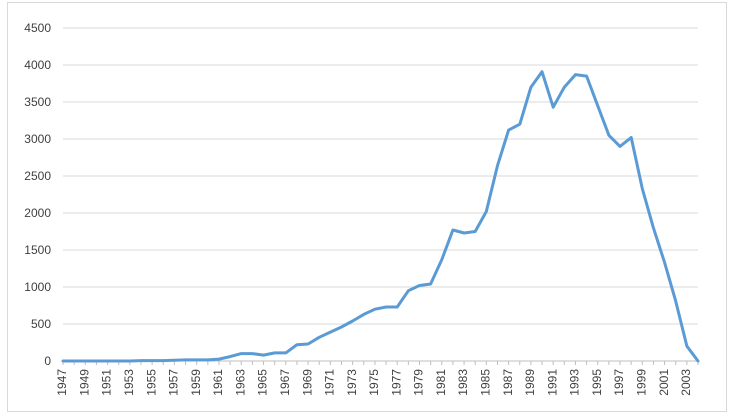 Image resolution: width=736 pixels, height=418 pixels. Describe the element at coordinates (285, 382) in the screenshot. I see `x-tick-label: 1967` at that location.